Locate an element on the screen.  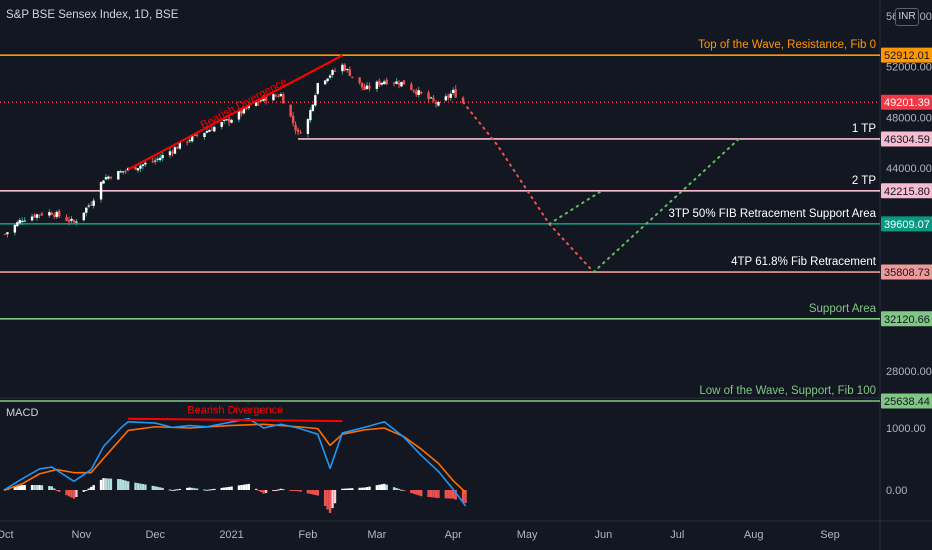
macd-divergence-label: Bearish Divergence is located at coordinates (235, 411).